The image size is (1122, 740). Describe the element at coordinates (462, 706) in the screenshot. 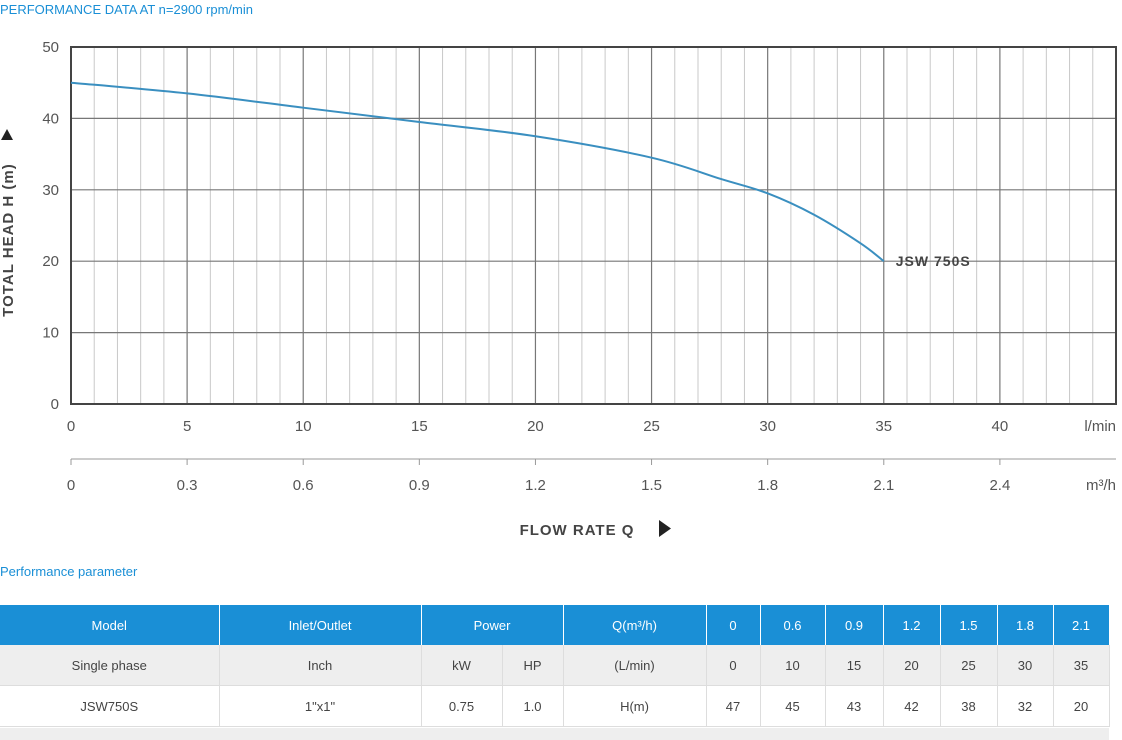

I see `table-cell: 0.75` at that location.